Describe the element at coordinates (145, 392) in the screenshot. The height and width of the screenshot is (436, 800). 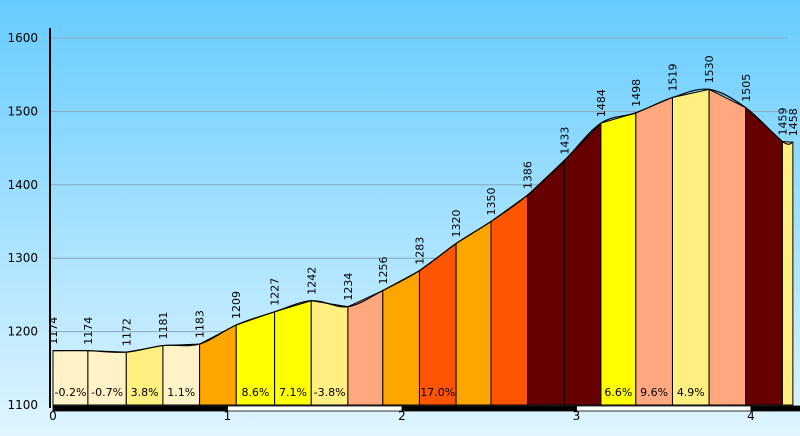
I see `gradient-label: 3.8%` at that location.